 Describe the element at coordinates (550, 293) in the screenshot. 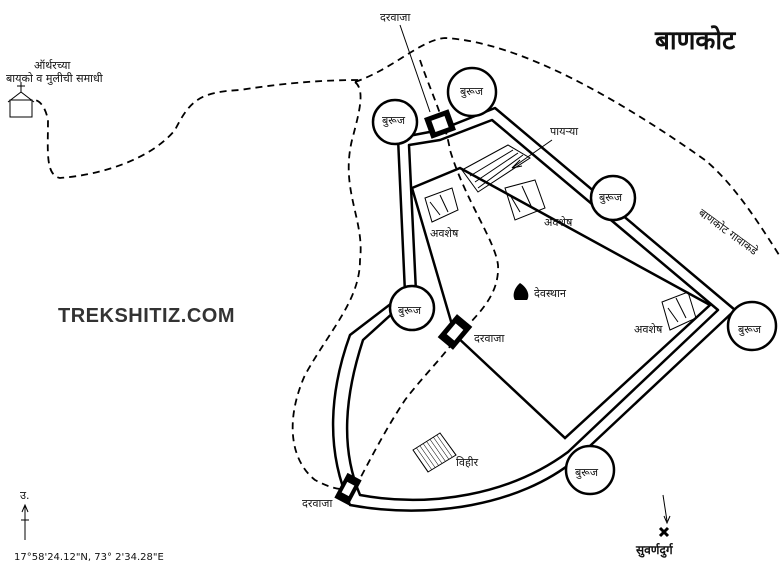

I see `label-temple: देवस्थान` at that location.